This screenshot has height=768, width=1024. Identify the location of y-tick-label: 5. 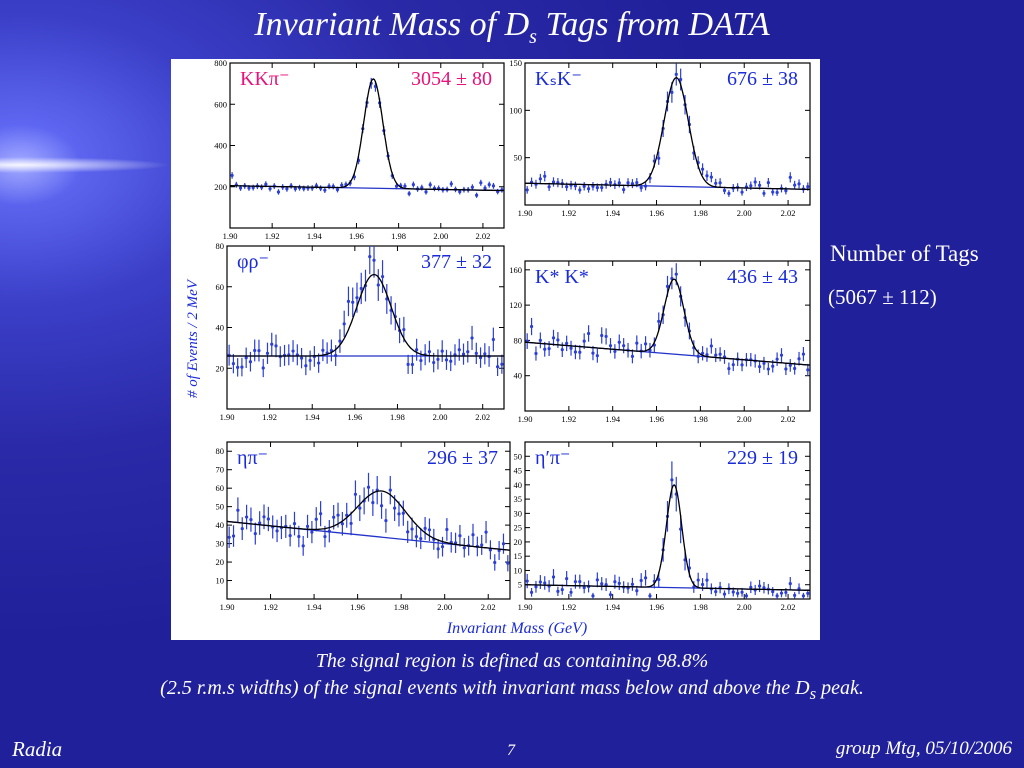
(520, 585).